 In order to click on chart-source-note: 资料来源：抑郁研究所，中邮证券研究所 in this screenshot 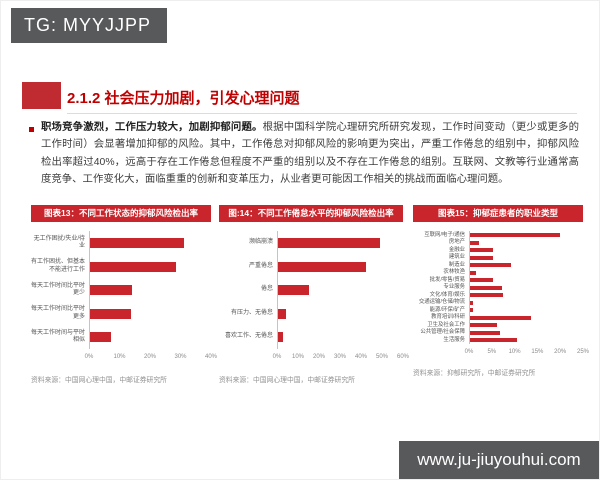, I will do `click(474, 373)`.